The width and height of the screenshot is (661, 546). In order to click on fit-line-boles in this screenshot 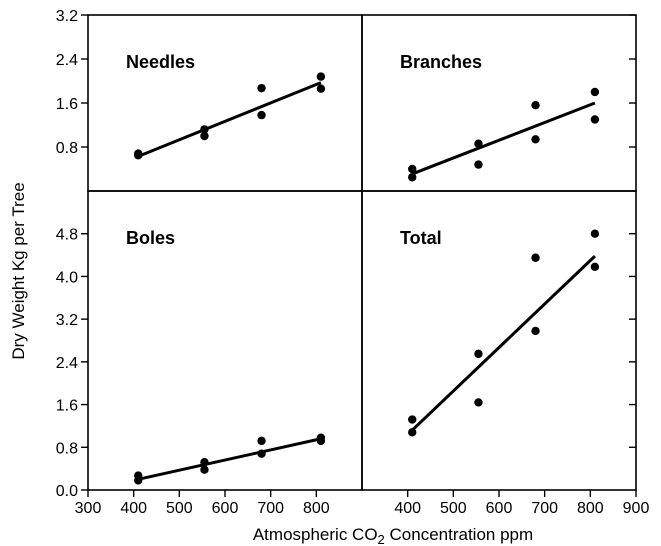, I will do `click(229, 459)`.